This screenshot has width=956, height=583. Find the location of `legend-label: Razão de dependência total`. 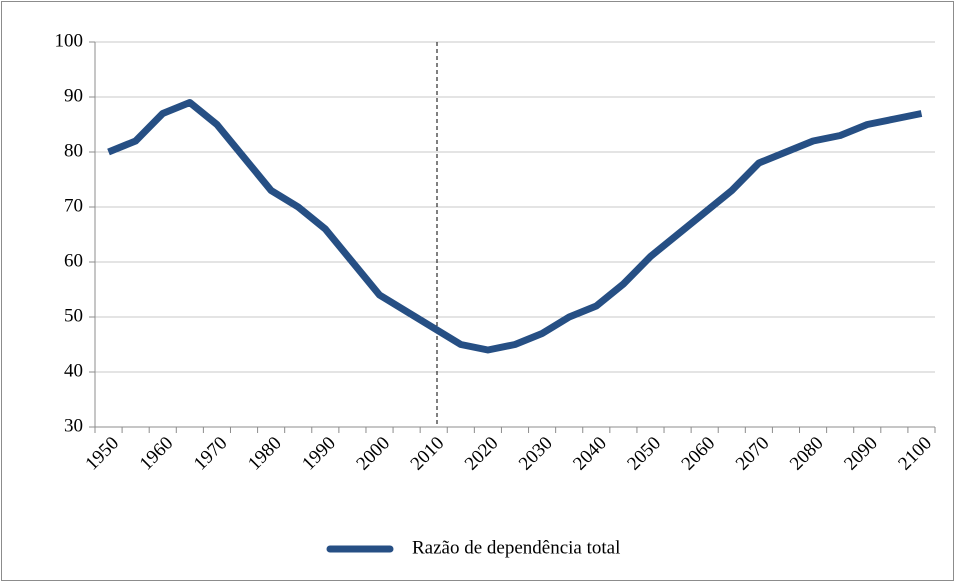

legend-label: Razão de dependência total is located at coordinates (516, 547).